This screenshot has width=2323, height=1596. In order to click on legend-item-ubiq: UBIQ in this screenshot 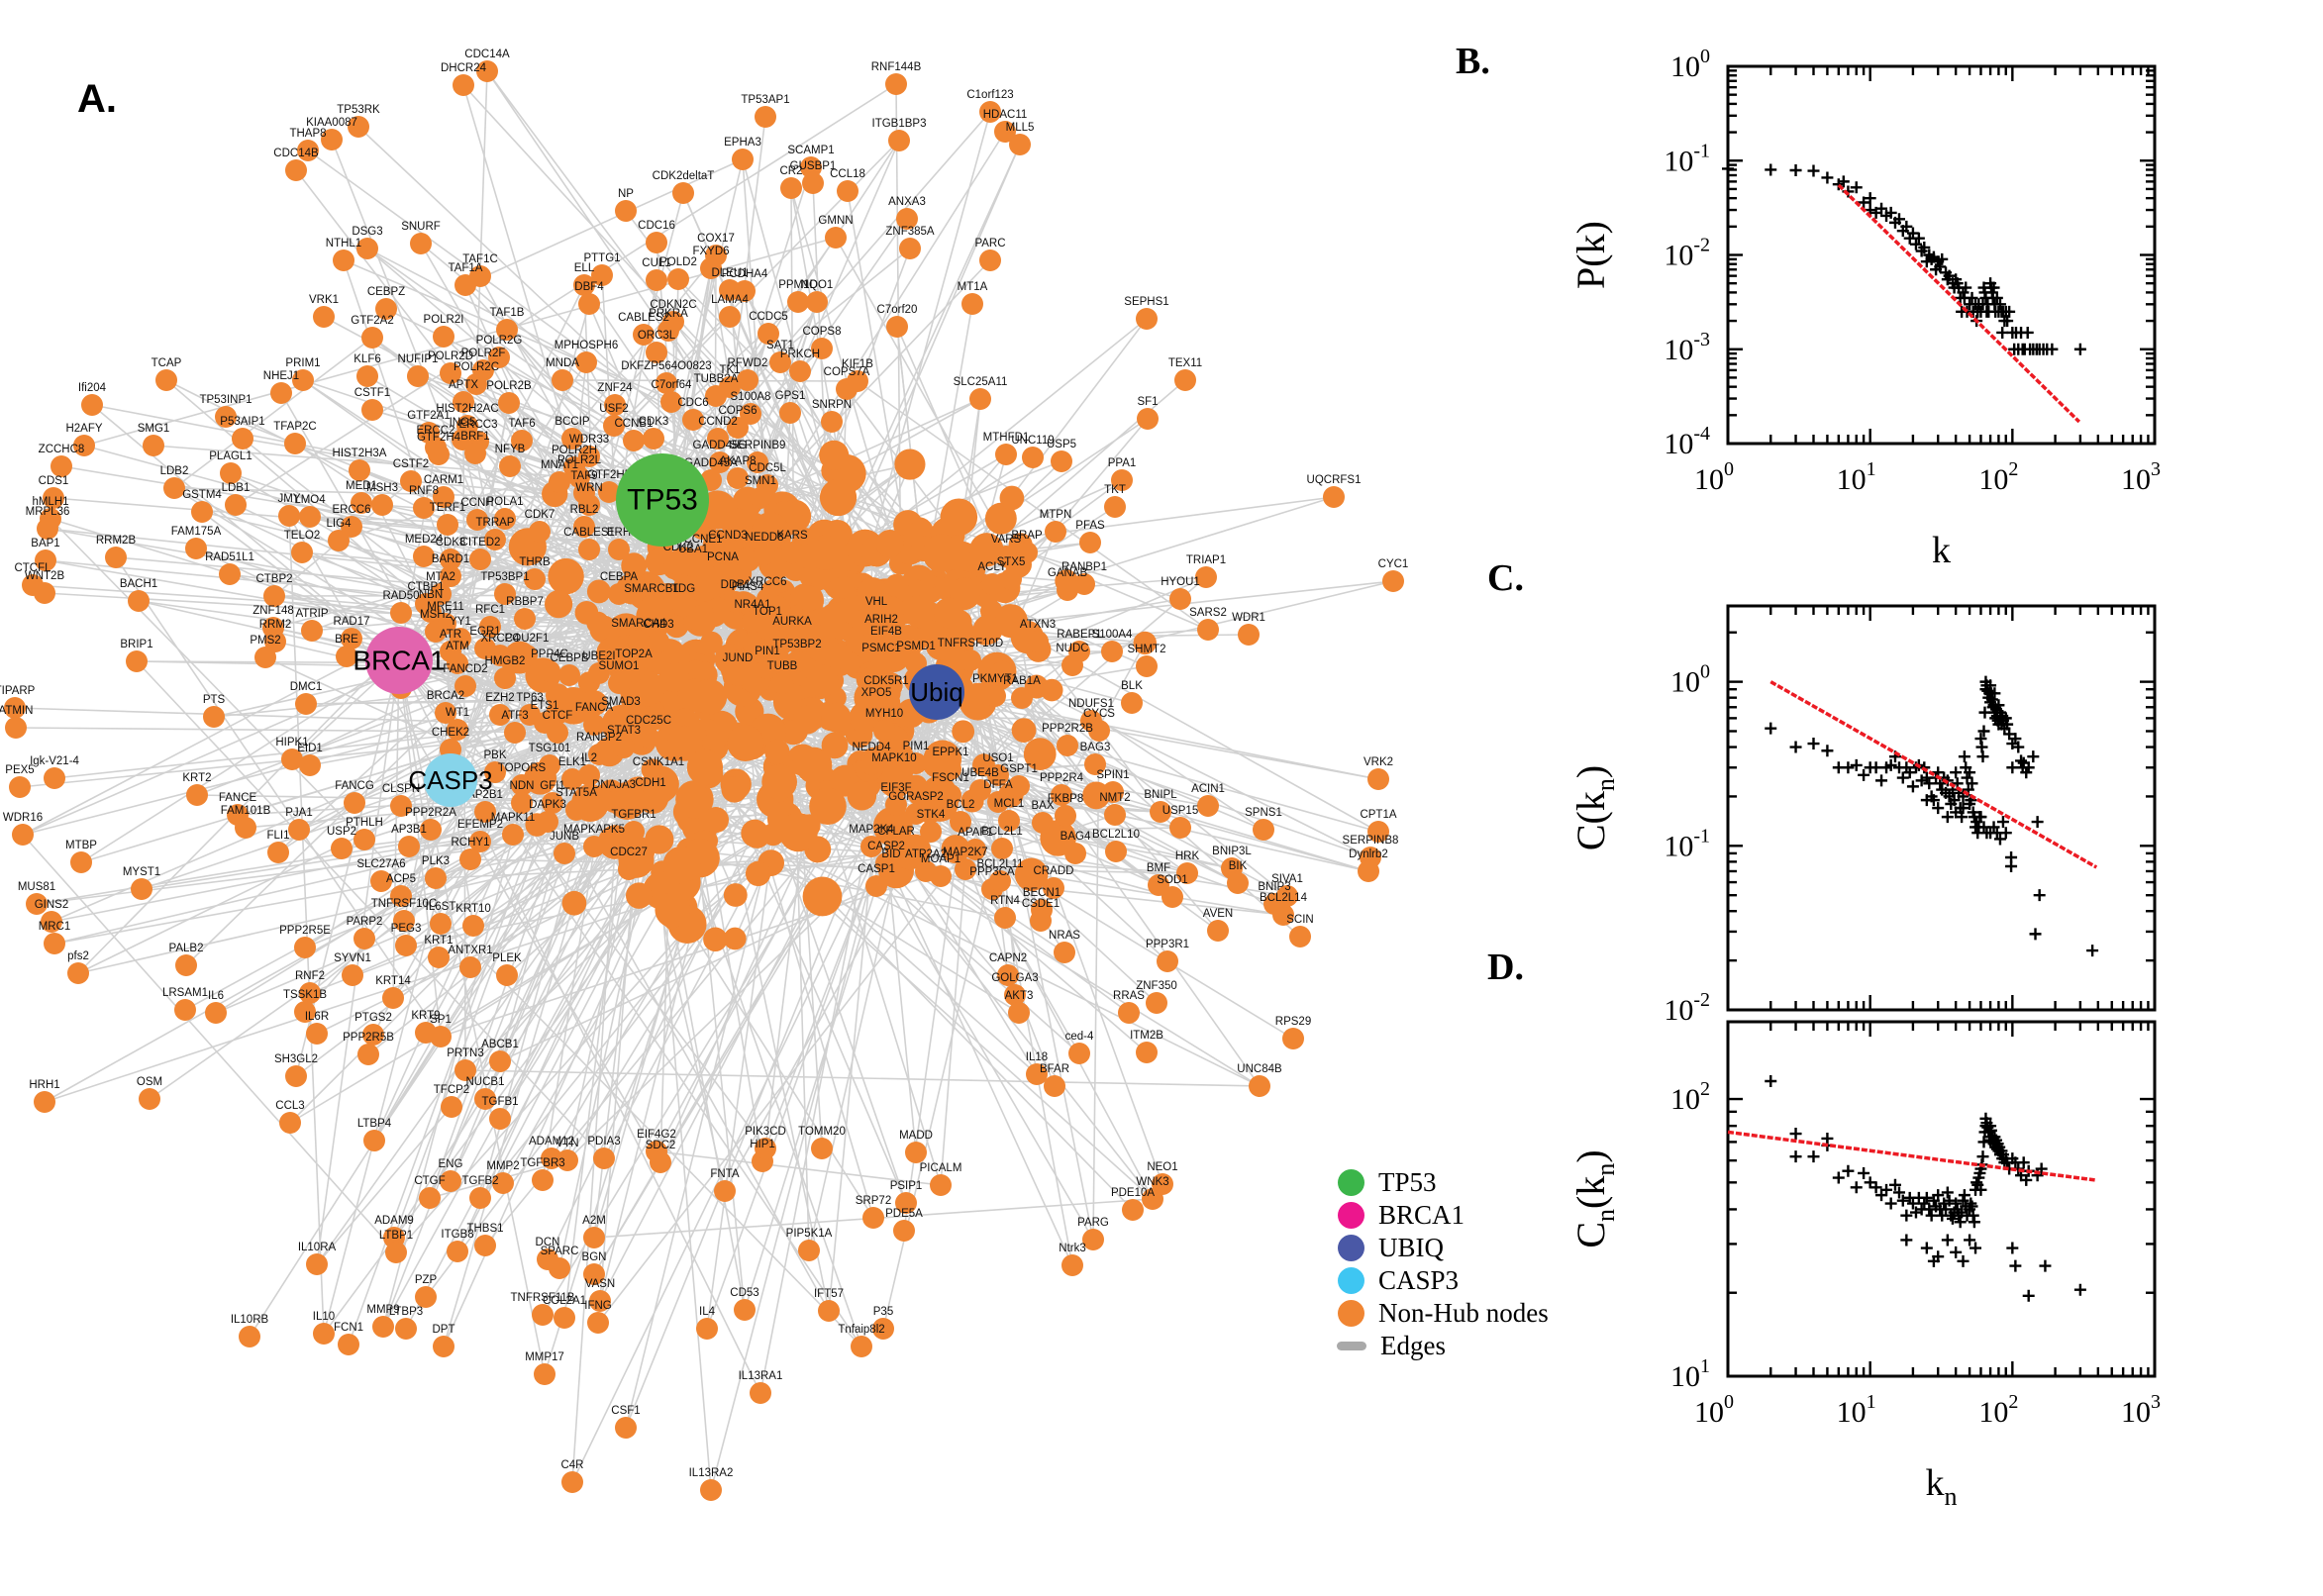, I will do `click(1455, 1248)`.